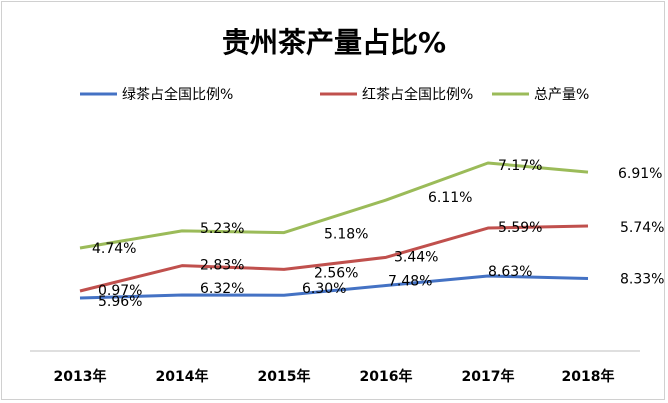  What do you see at coordinates (80, 376) in the screenshot?
I see `x-tick-label: 2013年` at bounding box center [80, 376].